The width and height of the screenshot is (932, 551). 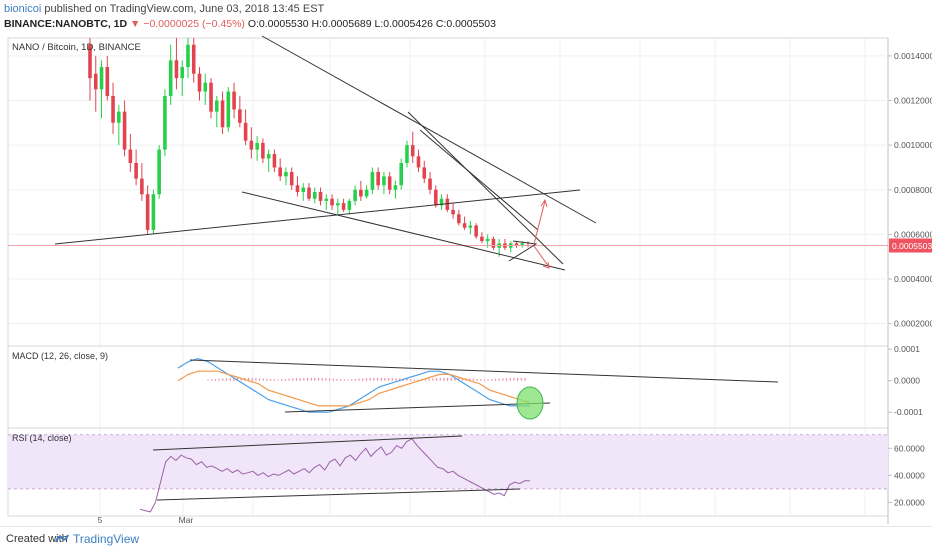 I want to click on author-link: bionicoi, so click(x=23, y=9).